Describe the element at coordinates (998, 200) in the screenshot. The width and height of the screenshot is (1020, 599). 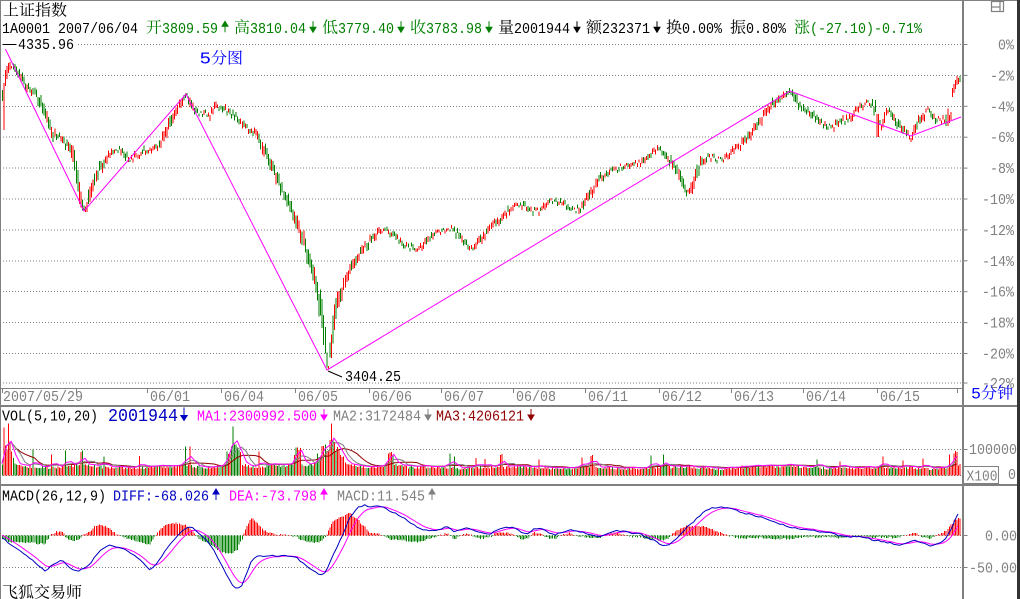
I see `svg-text: -10%` at that location.